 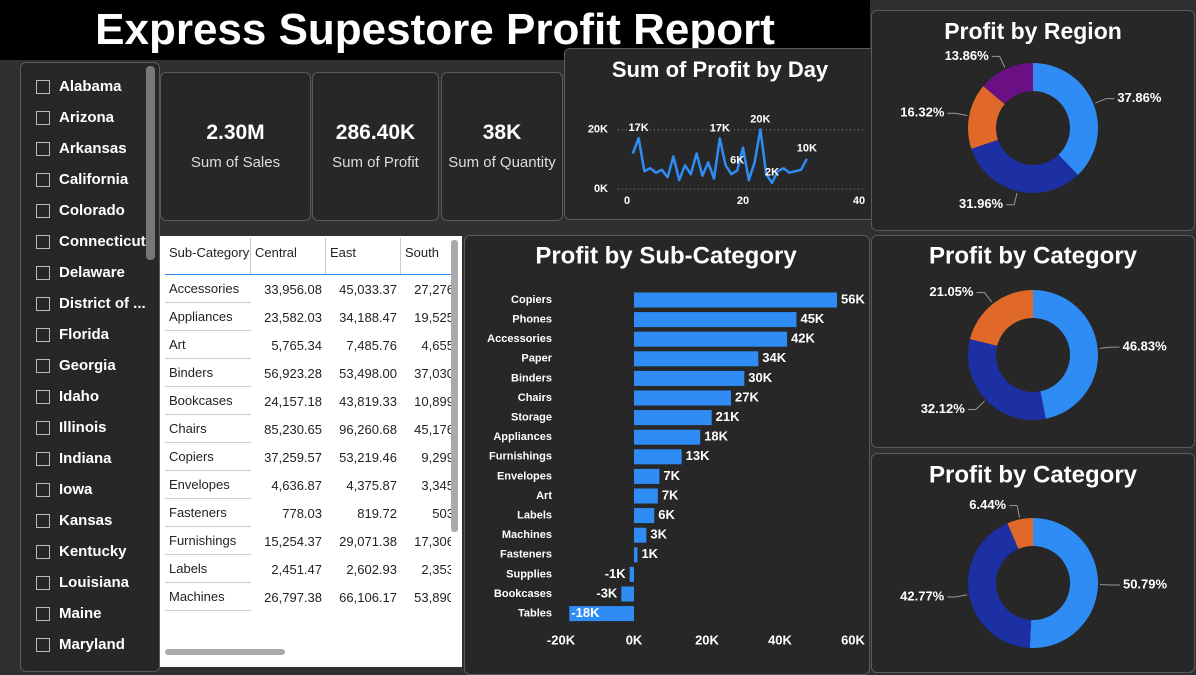 I want to click on category-label: Accessories, so click(x=519, y=339).